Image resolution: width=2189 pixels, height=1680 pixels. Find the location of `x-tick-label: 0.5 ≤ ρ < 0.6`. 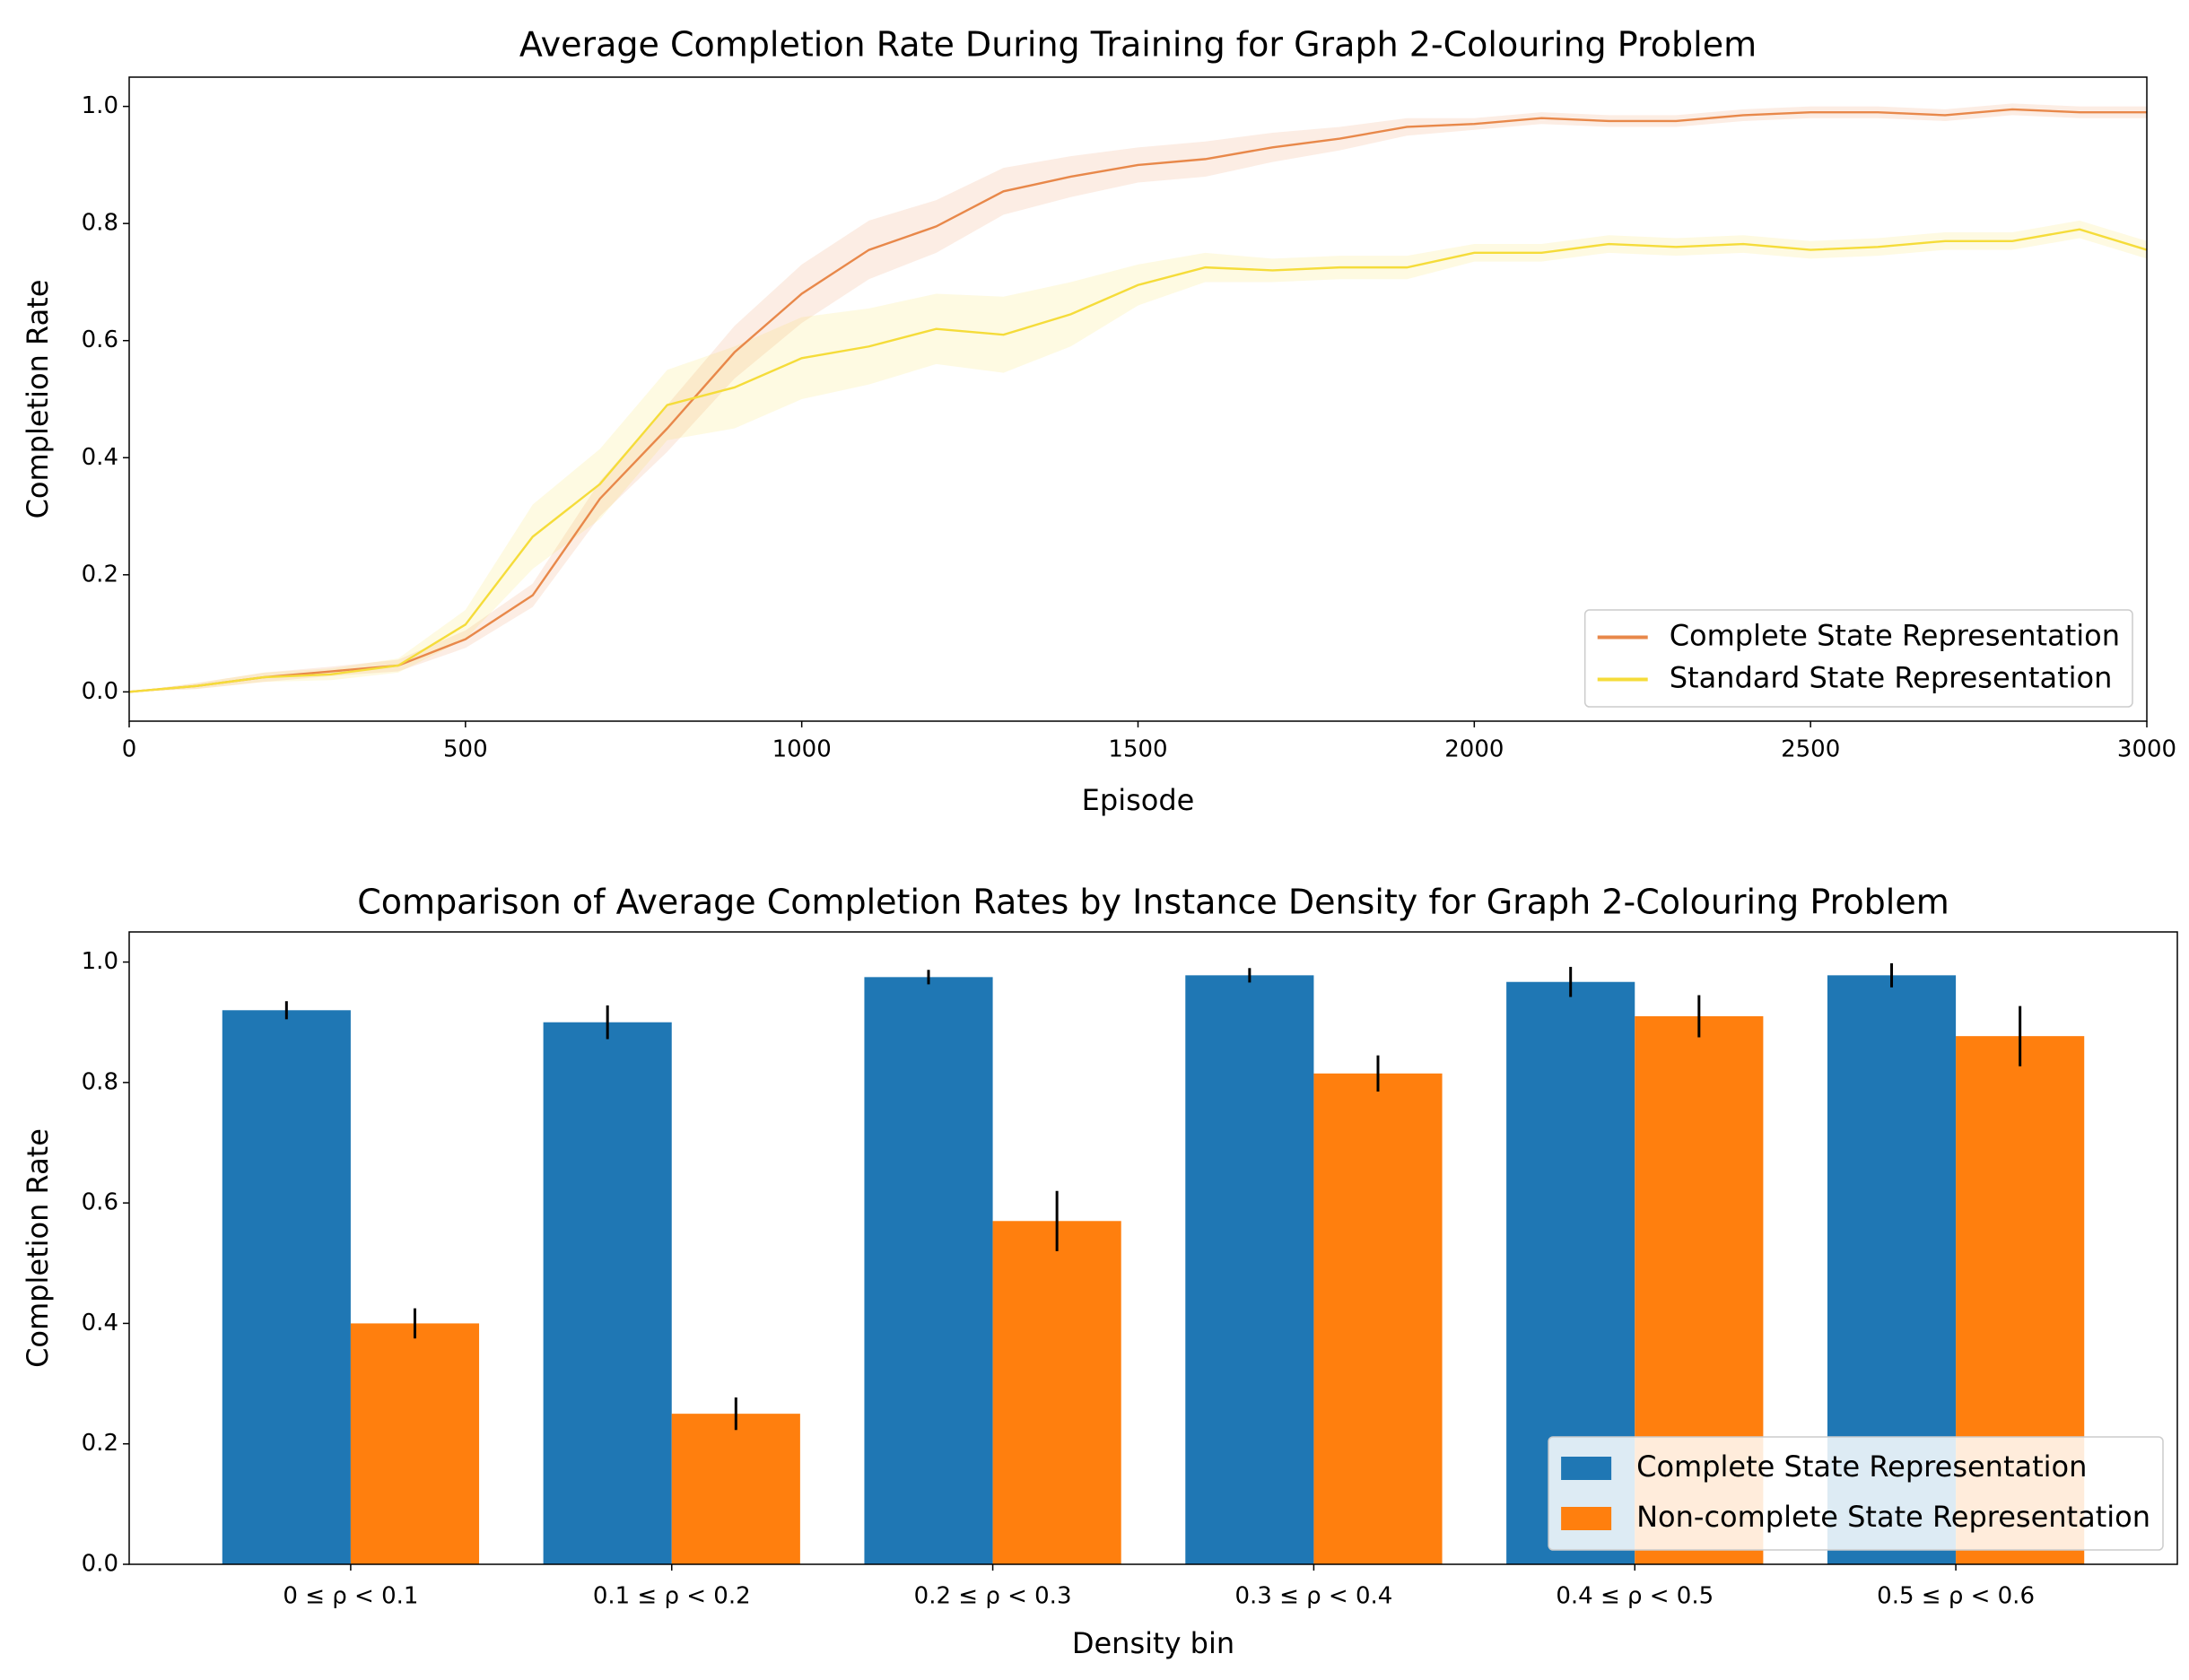

x-tick-label: 0.5 ≤ ρ < 0.6 is located at coordinates (1956, 1596).